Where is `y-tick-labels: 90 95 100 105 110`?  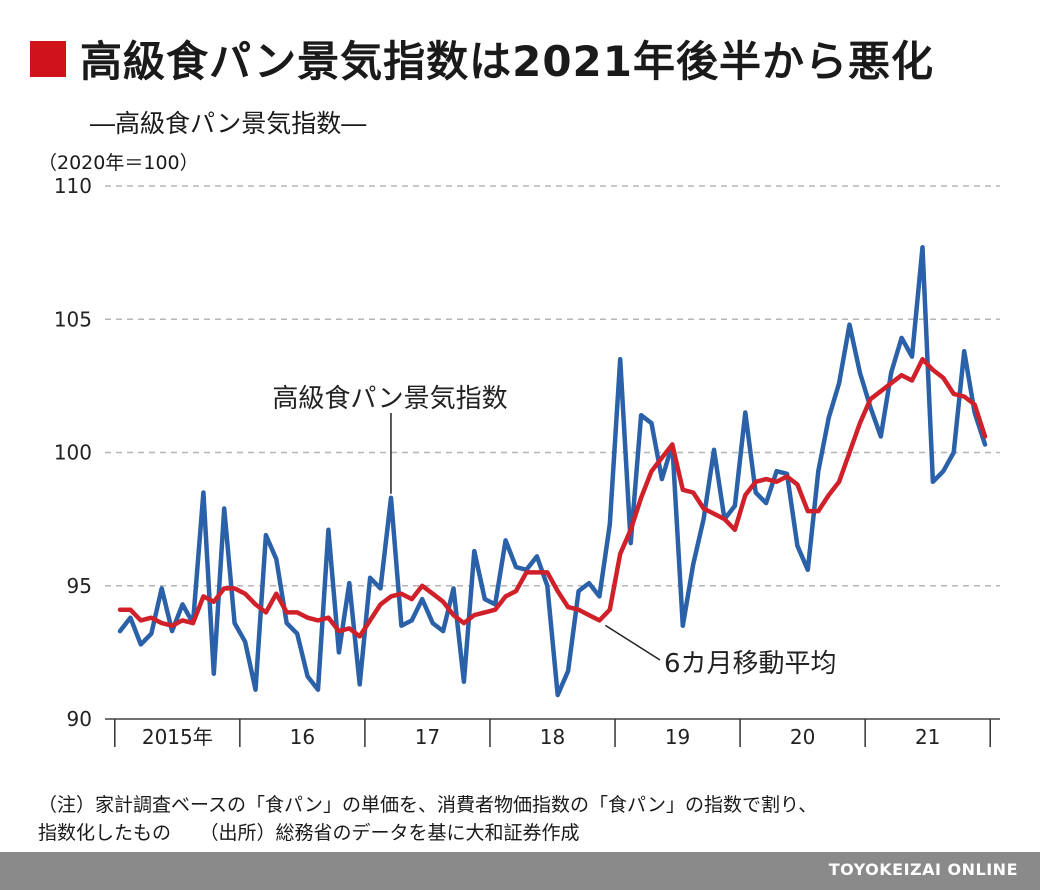
y-tick-labels: 90 95 100 105 110 is located at coordinates (73, 452).